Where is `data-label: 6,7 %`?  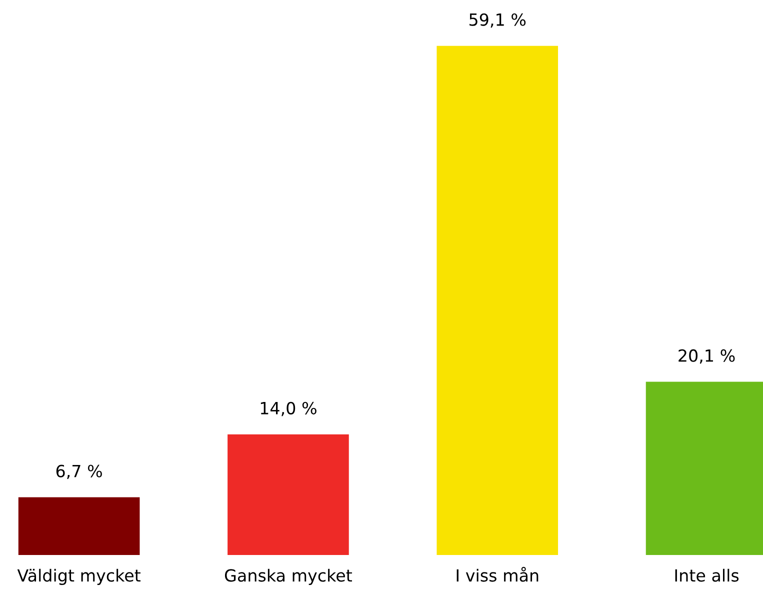
data-label: 6,7 % is located at coordinates (79, 472).